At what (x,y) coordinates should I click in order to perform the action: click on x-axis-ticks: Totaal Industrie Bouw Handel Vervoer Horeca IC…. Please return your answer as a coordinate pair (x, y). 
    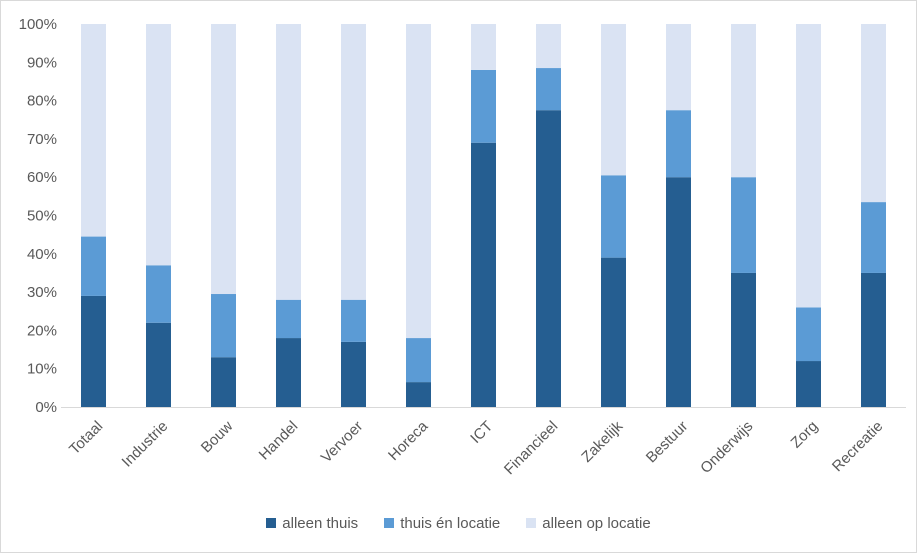
    Looking at the image, I should click on (476, 447).